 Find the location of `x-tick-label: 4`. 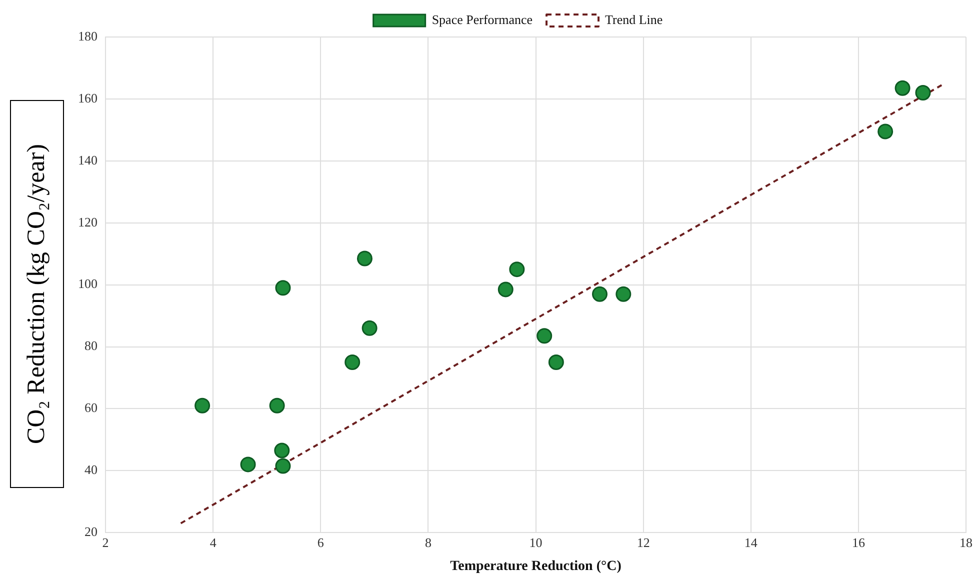

x-tick-label: 4 is located at coordinates (213, 542).